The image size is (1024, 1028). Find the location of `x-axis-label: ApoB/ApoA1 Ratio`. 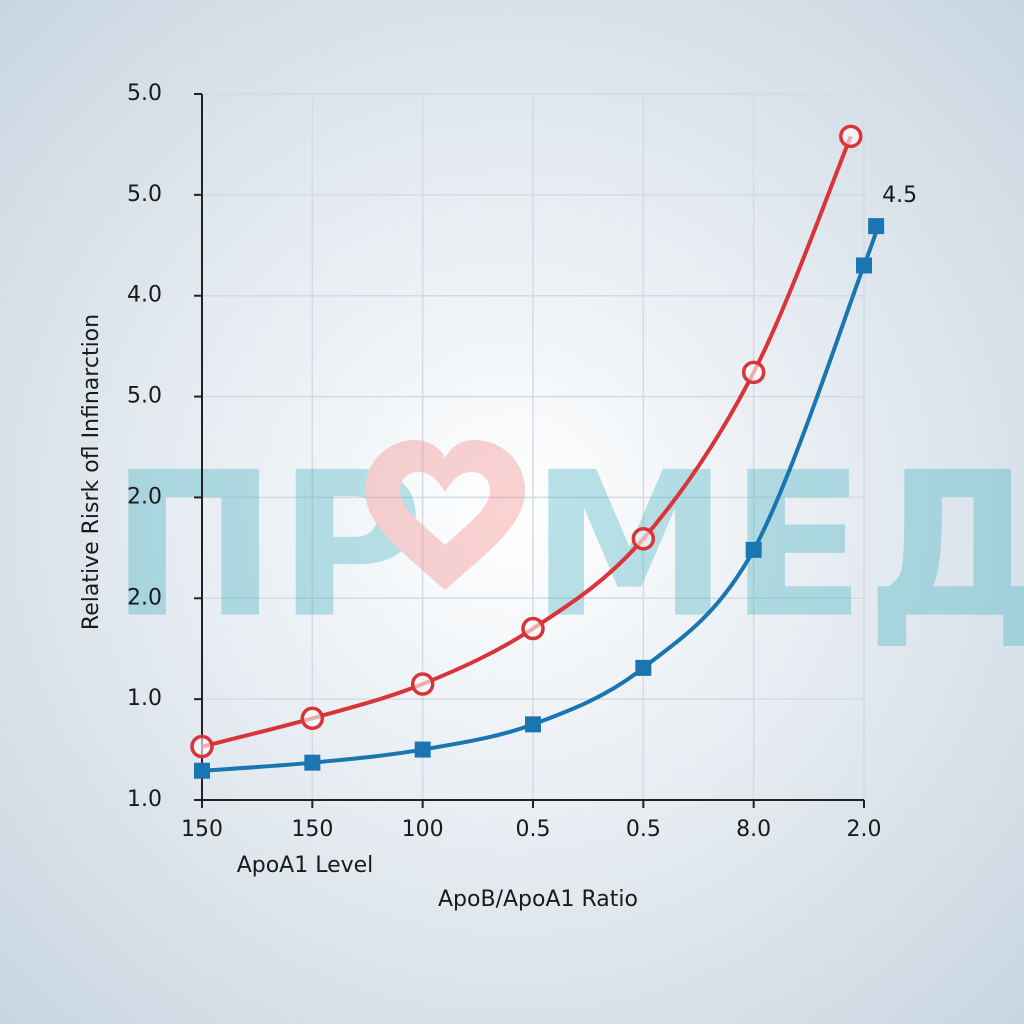

x-axis-label: ApoB/ApoA1 Ratio is located at coordinates (538, 899).